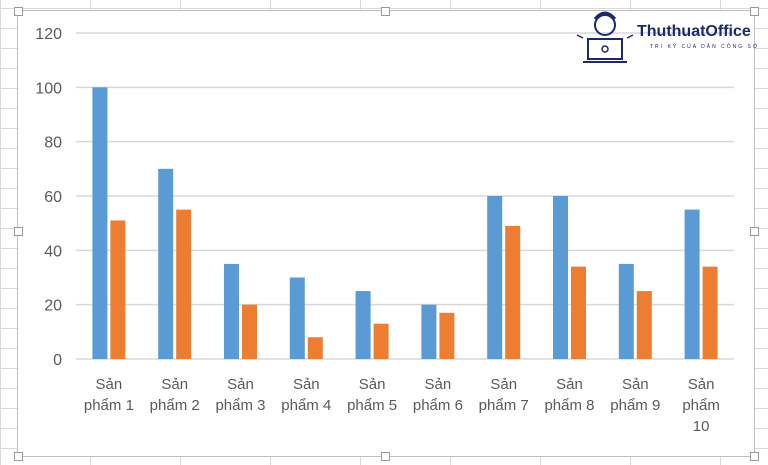  I want to click on x-tick-label: Sản phẩm 7, so click(504, 395).